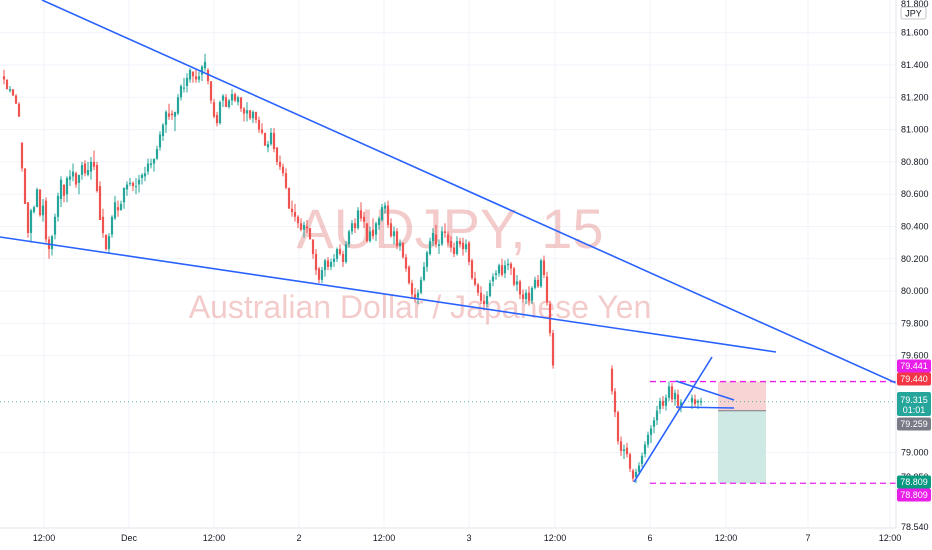 Image resolution: width=932 pixels, height=550 pixels. What do you see at coordinates (705, 407) in the screenshot?
I see `trendline-flag-bottom` at bounding box center [705, 407].